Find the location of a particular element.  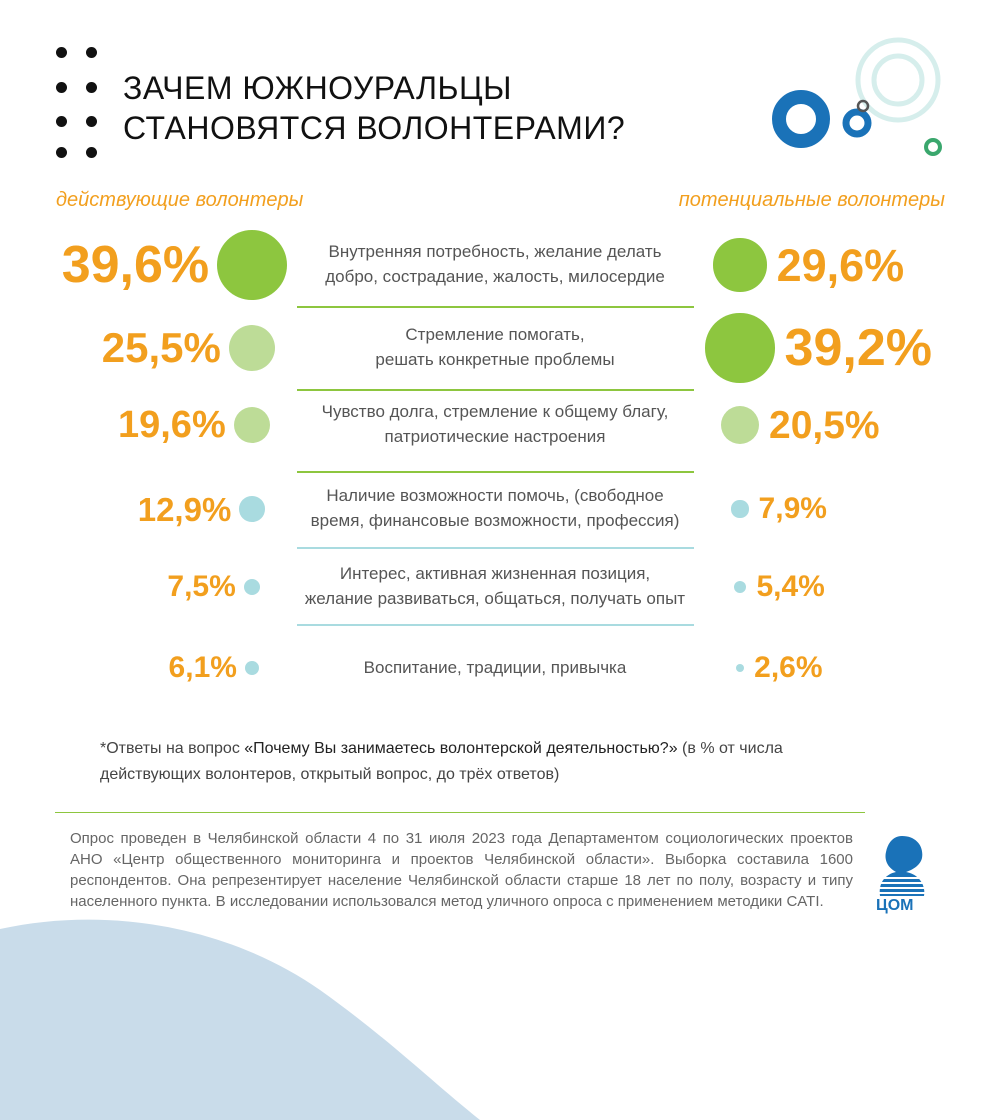

category-label: Воспитание, традиции, привычка is located at coordinates (495, 668).